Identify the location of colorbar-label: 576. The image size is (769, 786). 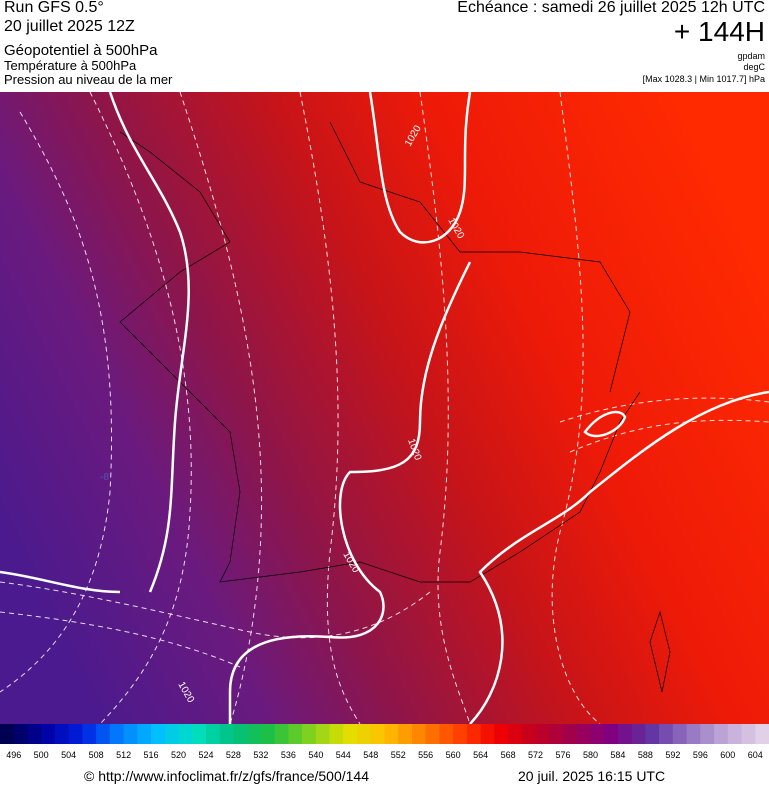
(563, 755).